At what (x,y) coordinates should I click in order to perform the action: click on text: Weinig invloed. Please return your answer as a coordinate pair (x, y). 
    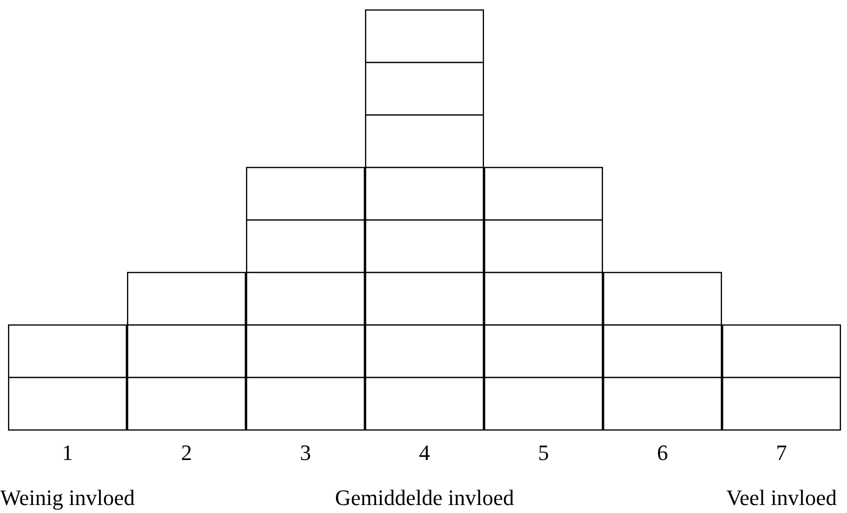
    Looking at the image, I should click on (67, 497).